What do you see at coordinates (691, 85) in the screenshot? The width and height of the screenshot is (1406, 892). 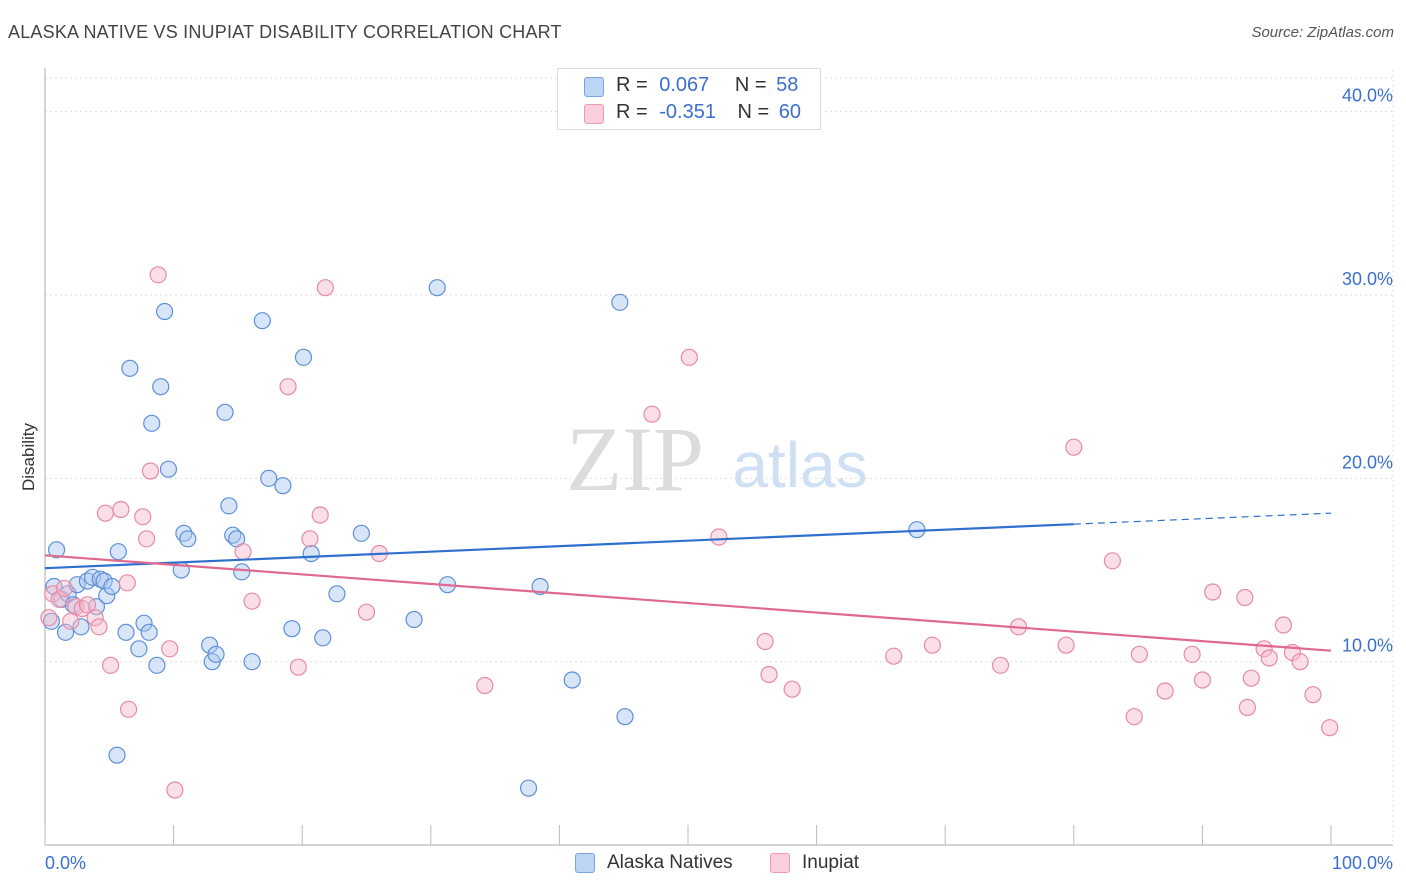 I see `legend-row-alaska-natives: R = 0.067 N = 58` at bounding box center [691, 85].